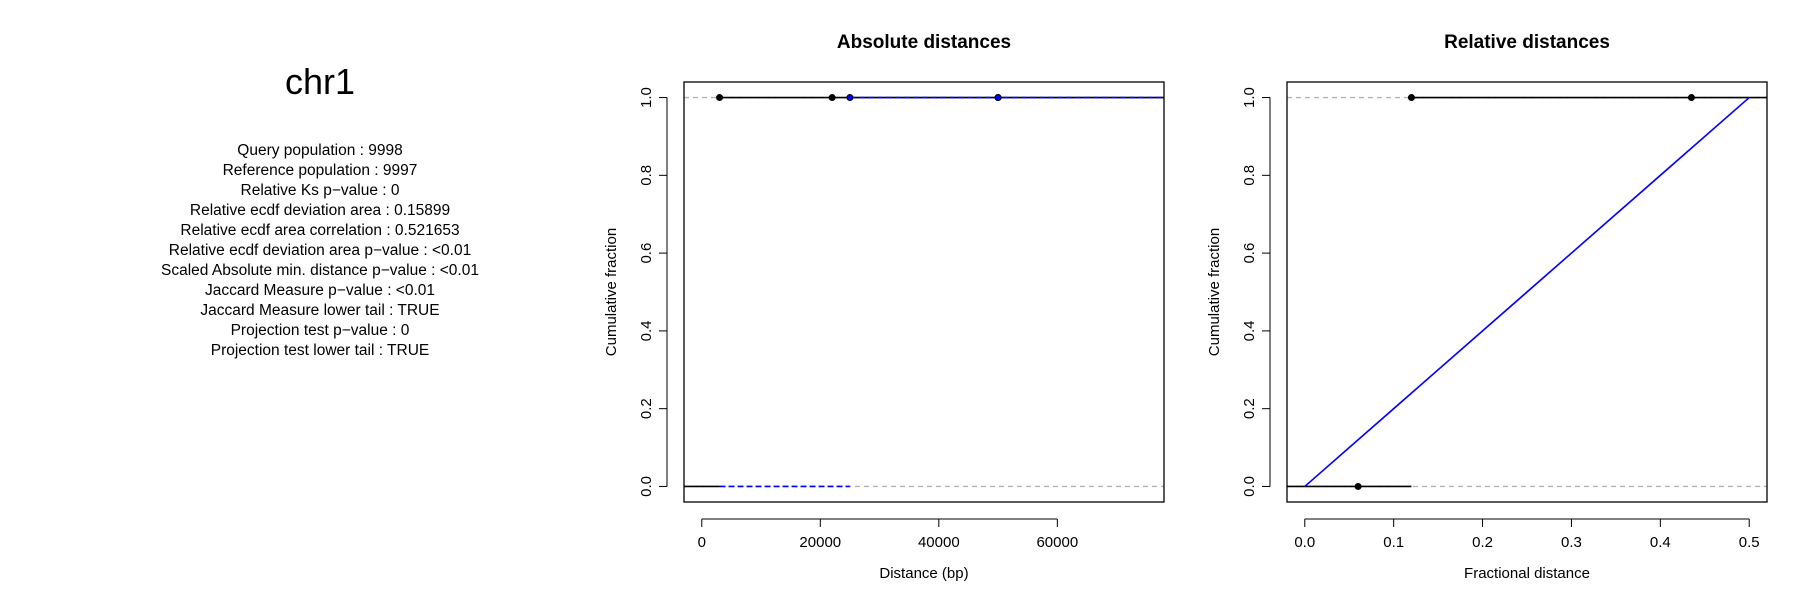  What do you see at coordinates (1057, 542) in the screenshot?
I see `x-tick-label: 60000` at bounding box center [1057, 542].